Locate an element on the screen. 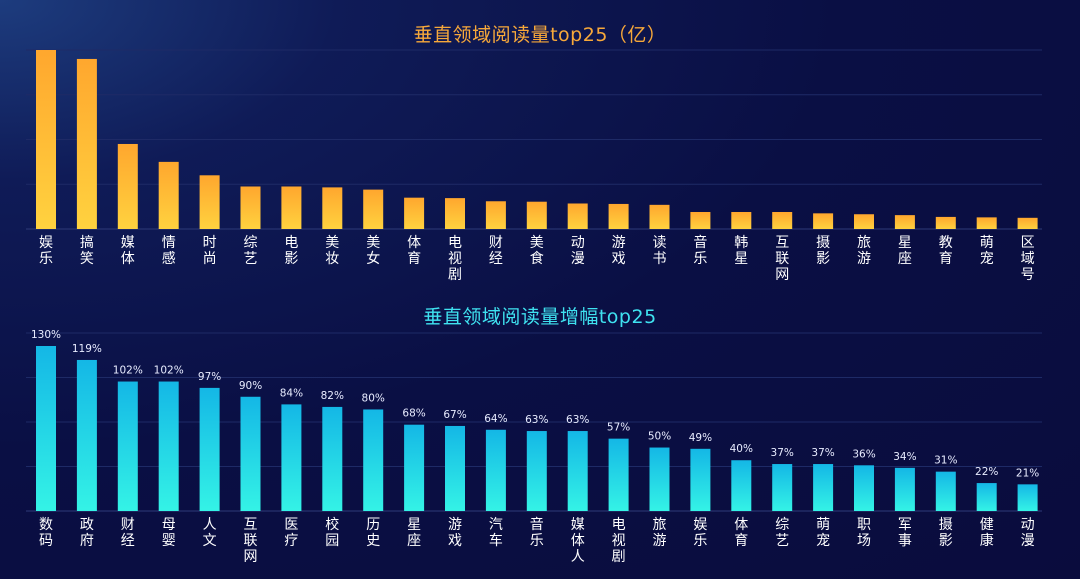 The image size is (1080, 579). value-label: 130% is located at coordinates (46, 335).